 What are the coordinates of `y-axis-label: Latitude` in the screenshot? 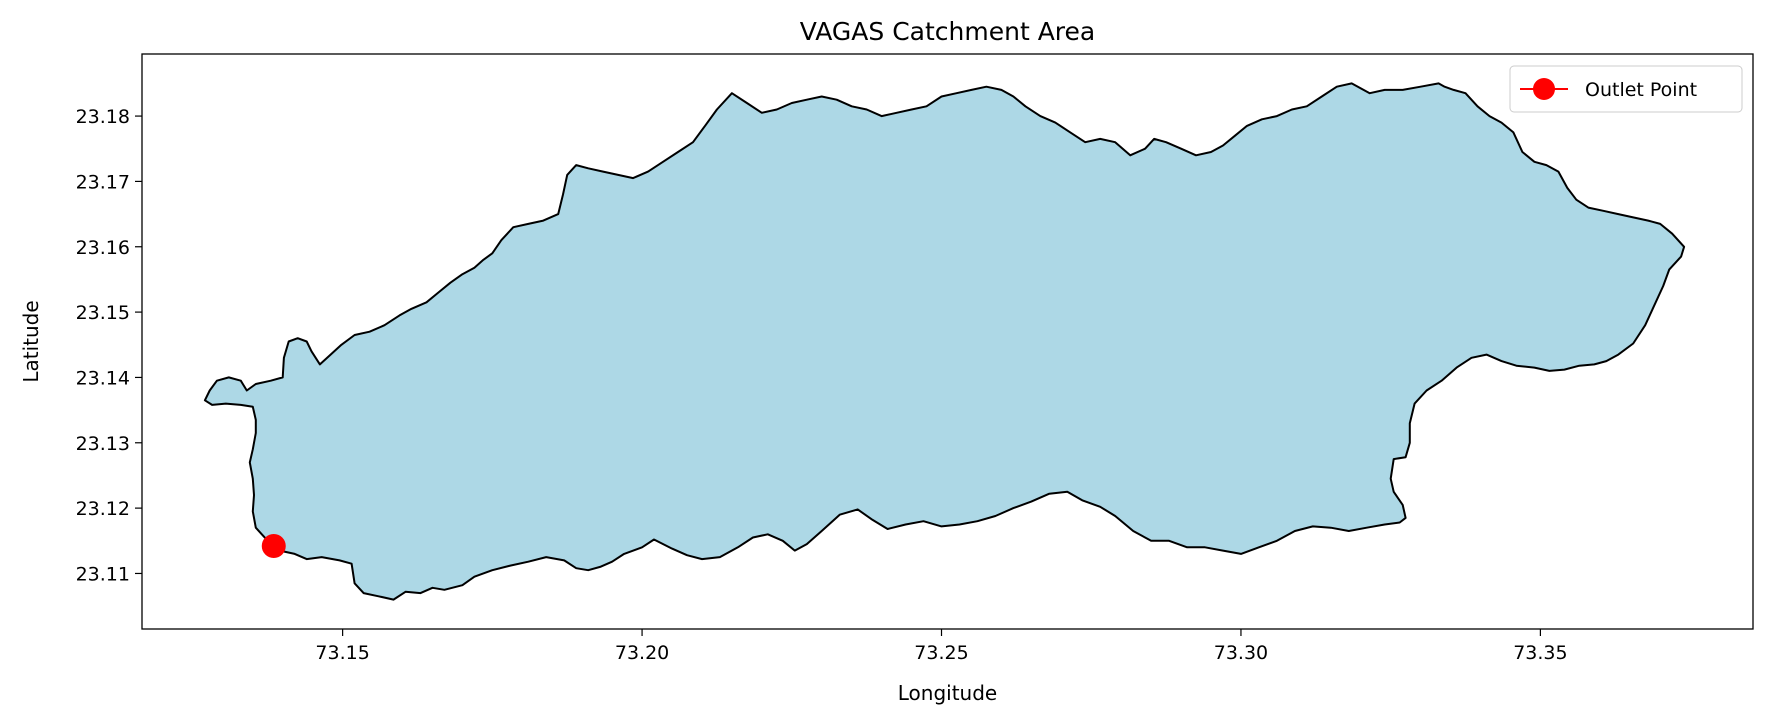 It's located at (31, 341).